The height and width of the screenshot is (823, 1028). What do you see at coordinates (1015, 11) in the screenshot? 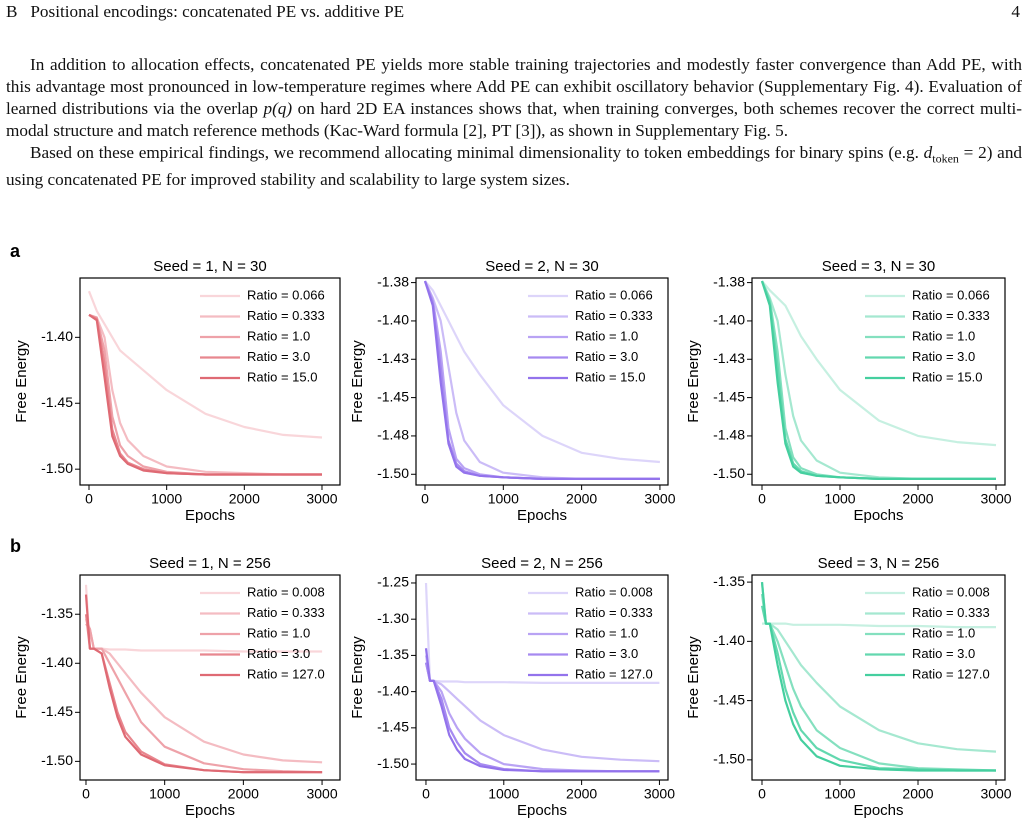
I see `page-number: 4` at bounding box center [1015, 11].